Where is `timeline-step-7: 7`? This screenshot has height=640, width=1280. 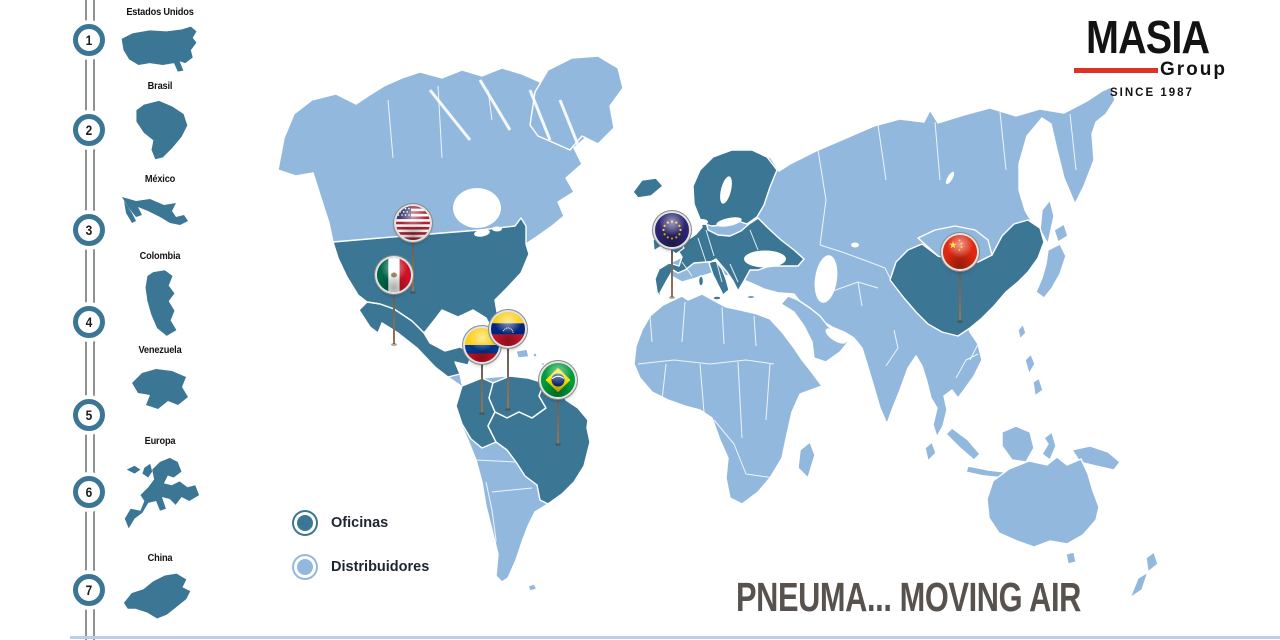
timeline-step-7: 7 is located at coordinates (89, 590).